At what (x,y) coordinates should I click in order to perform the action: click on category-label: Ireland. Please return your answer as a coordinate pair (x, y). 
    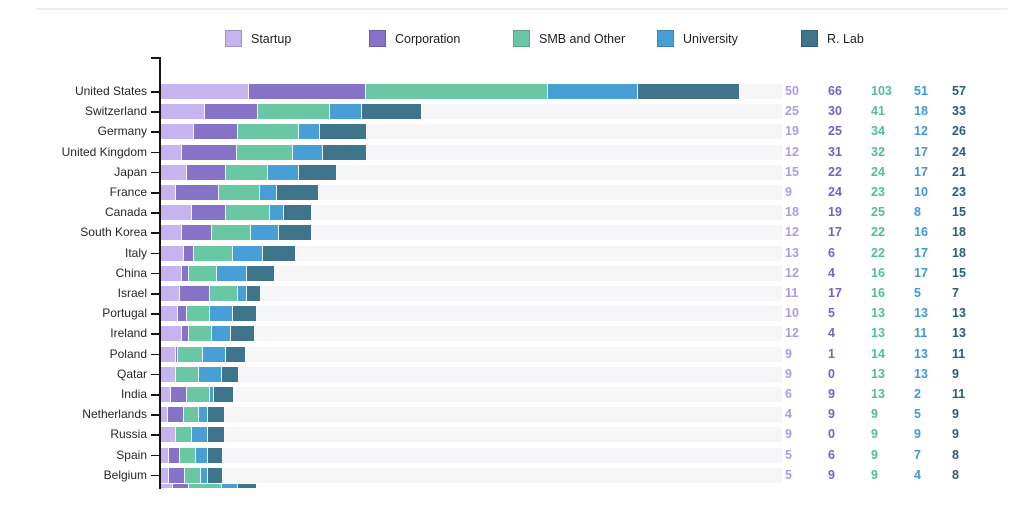
    Looking at the image, I should click on (128, 333).